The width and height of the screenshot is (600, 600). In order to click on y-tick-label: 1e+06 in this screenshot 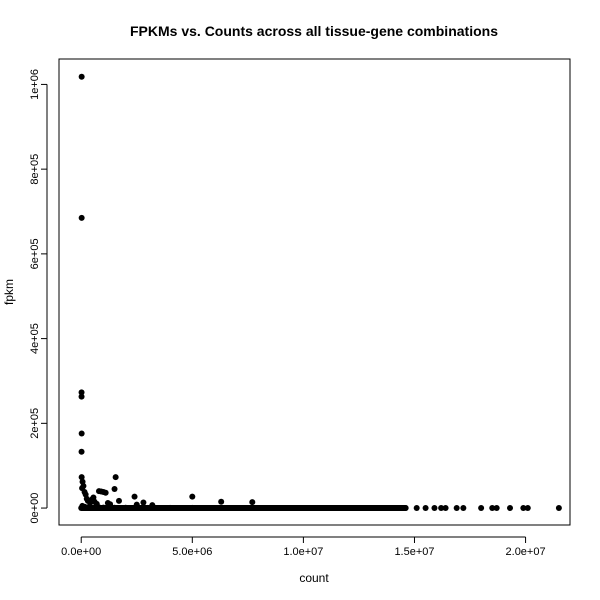, I will do `click(35, 84)`.